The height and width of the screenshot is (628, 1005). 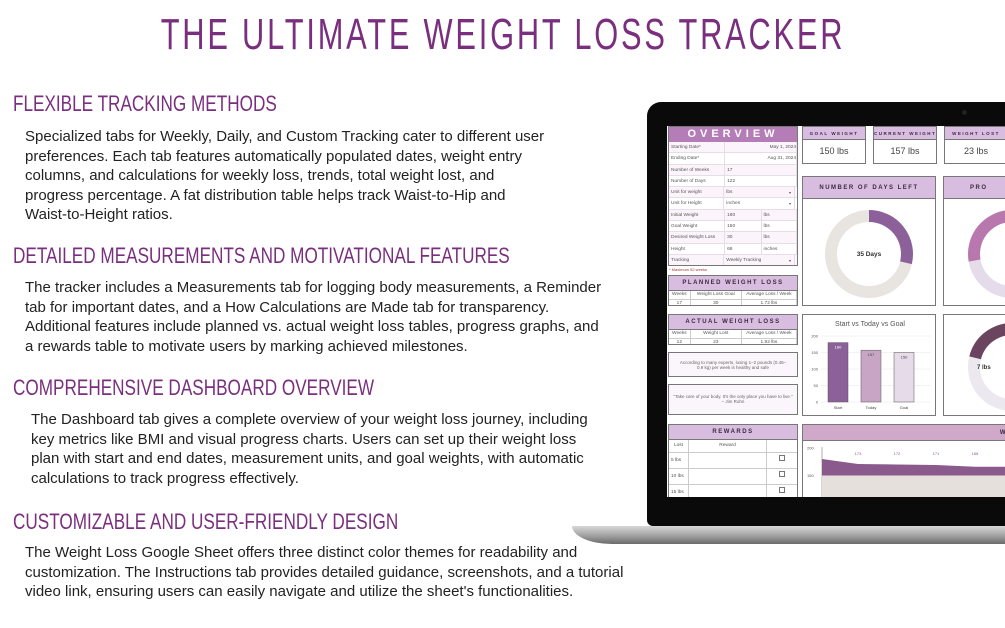 I want to click on y-tick-label: 0, so click(x=817, y=402).